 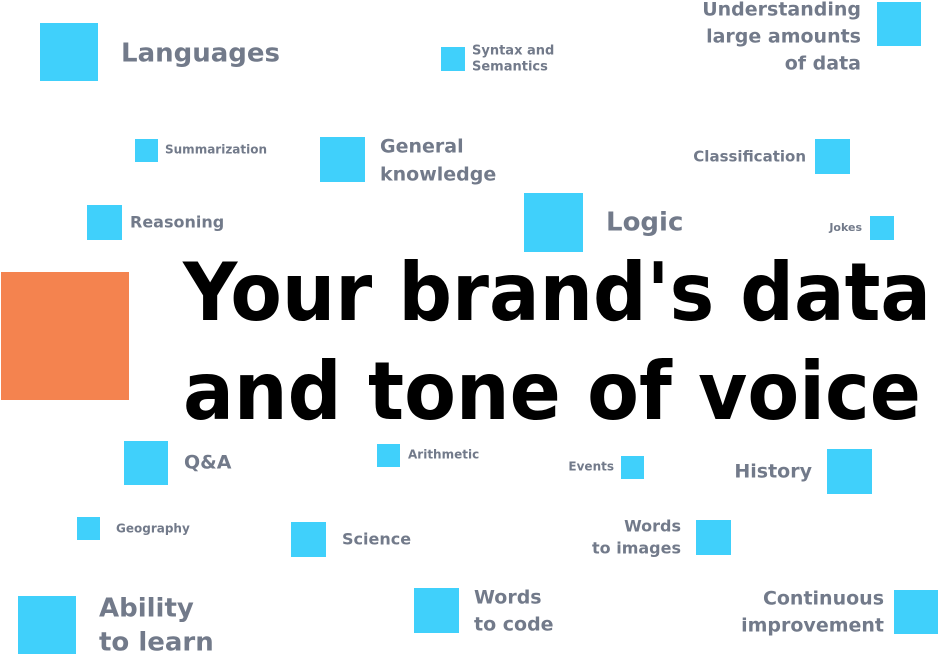 I want to click on label-text: Understanding, so click(x=781, y=10).